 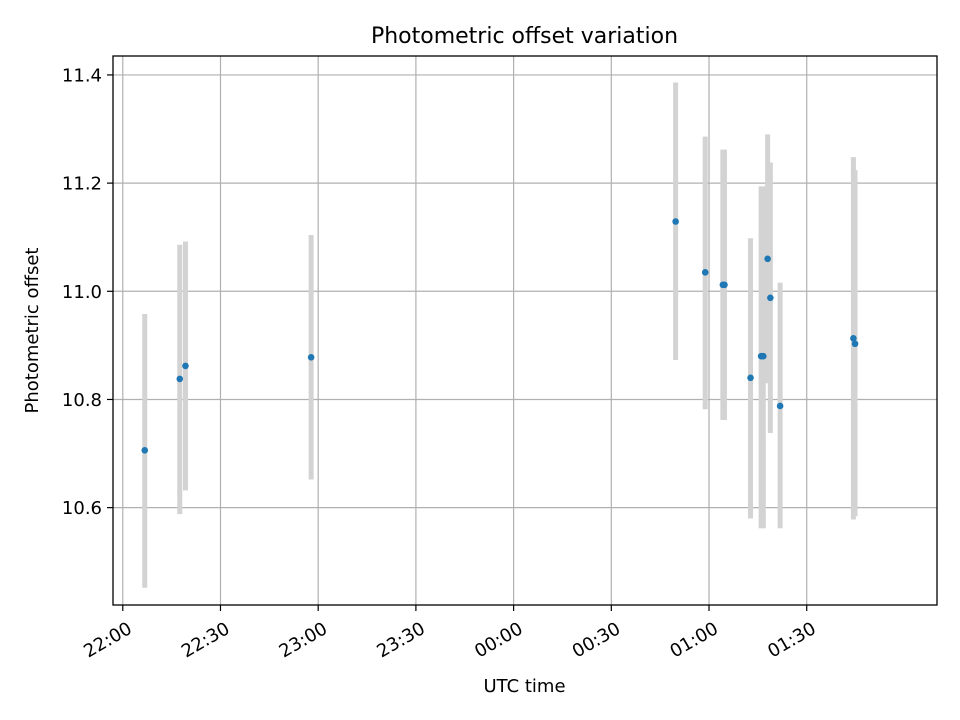 I want to click on y-tick-label: 10.8, so click(x=82, y=400).